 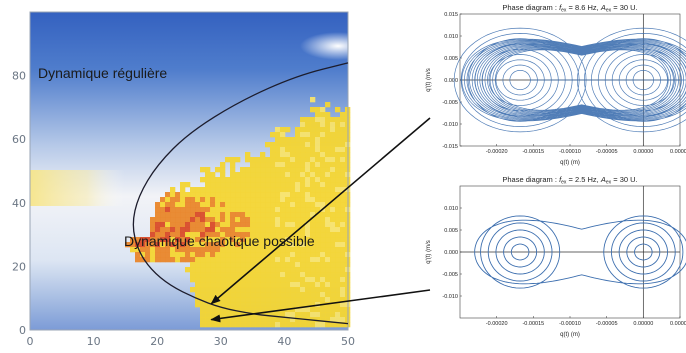 I want to click on heatmap-xtick-label: 0, so click(x=30, y=341).